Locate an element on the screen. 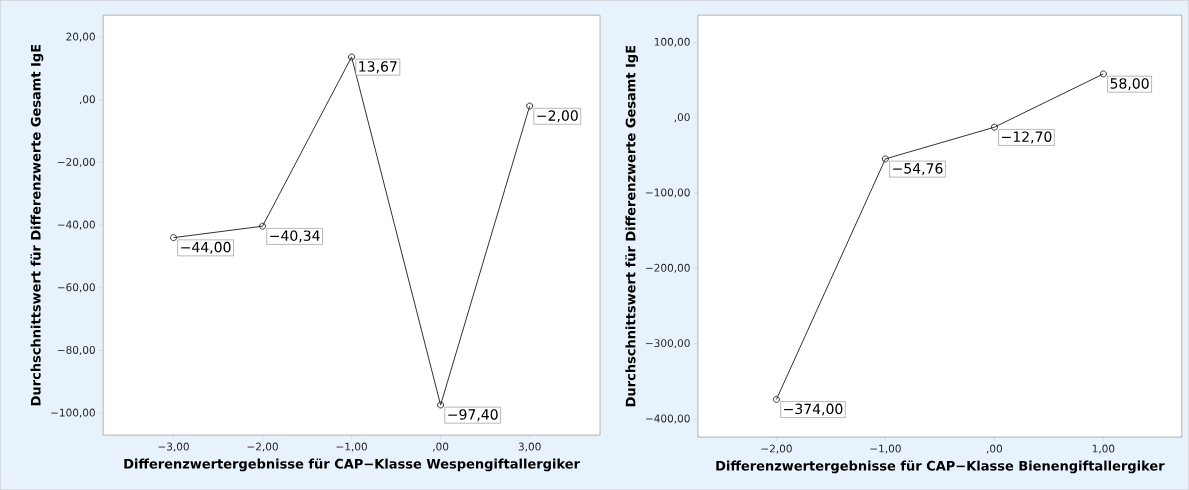  y-tick-label: −200,00 is located at coordinates (668, 268).